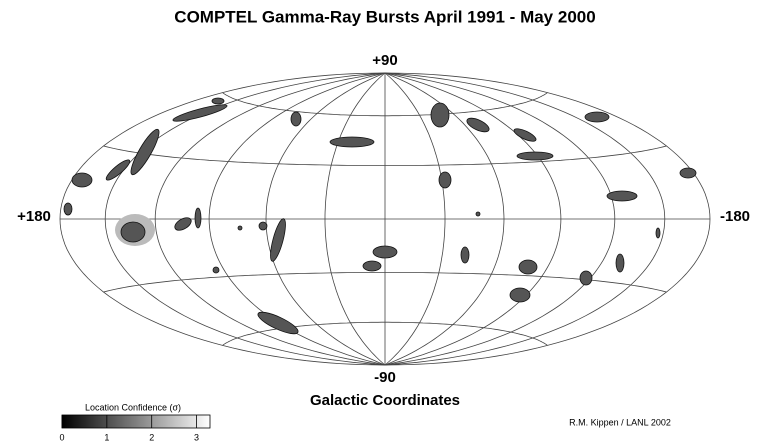 The image size is (758, 444). Describe the element at coordinates (385, 377) in the screenshot. I see `bottom-label: -90` at that location.